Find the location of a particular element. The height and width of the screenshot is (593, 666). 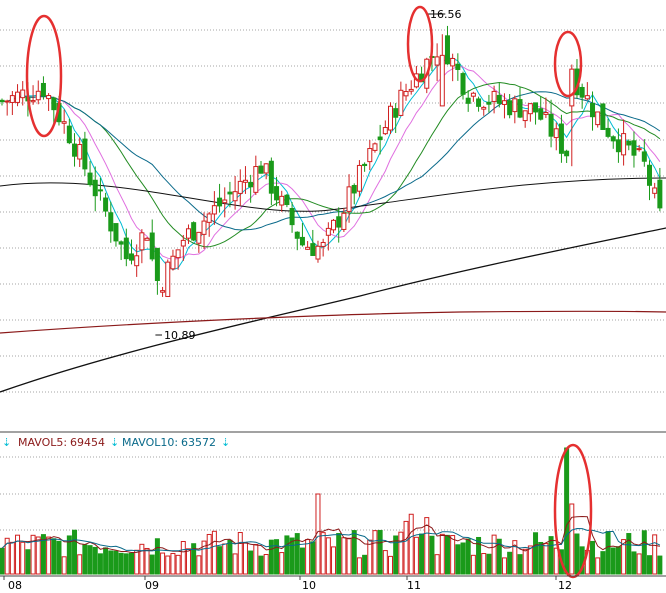

ma-line-mid is located at coordinates (333, 194).